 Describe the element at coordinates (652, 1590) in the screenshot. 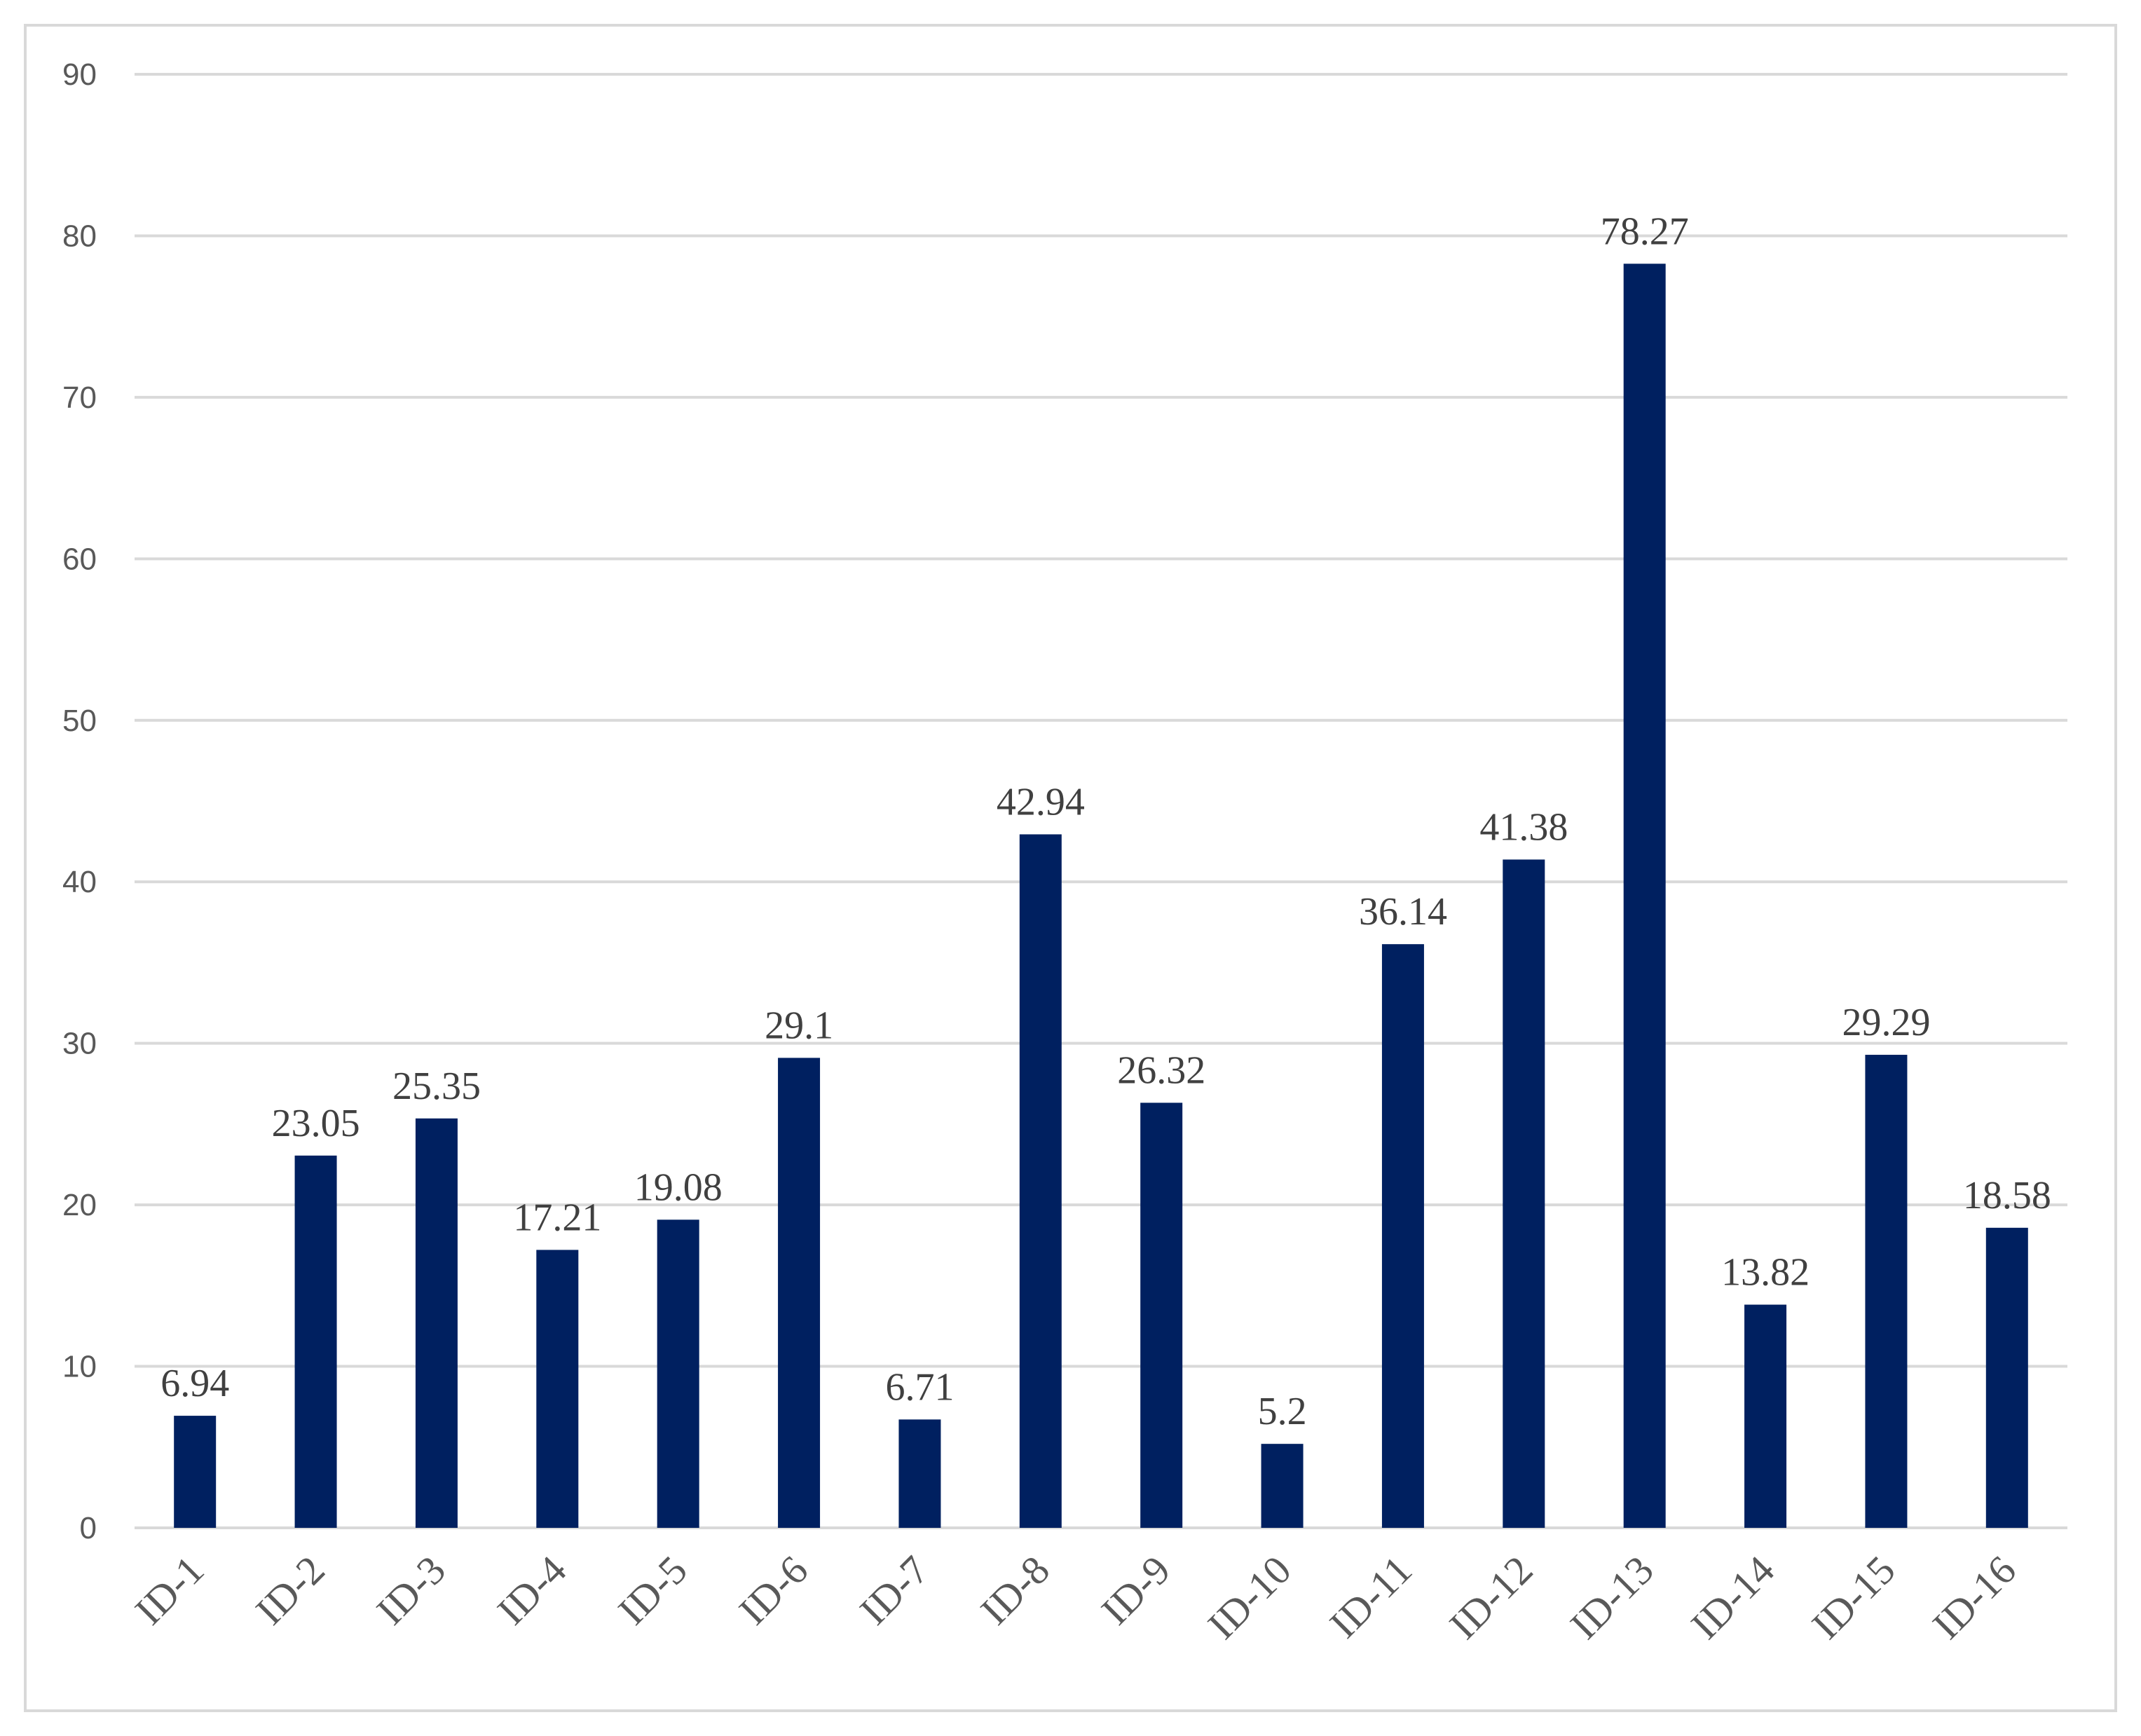

I see `x-tick-label: ID-5` at that location.